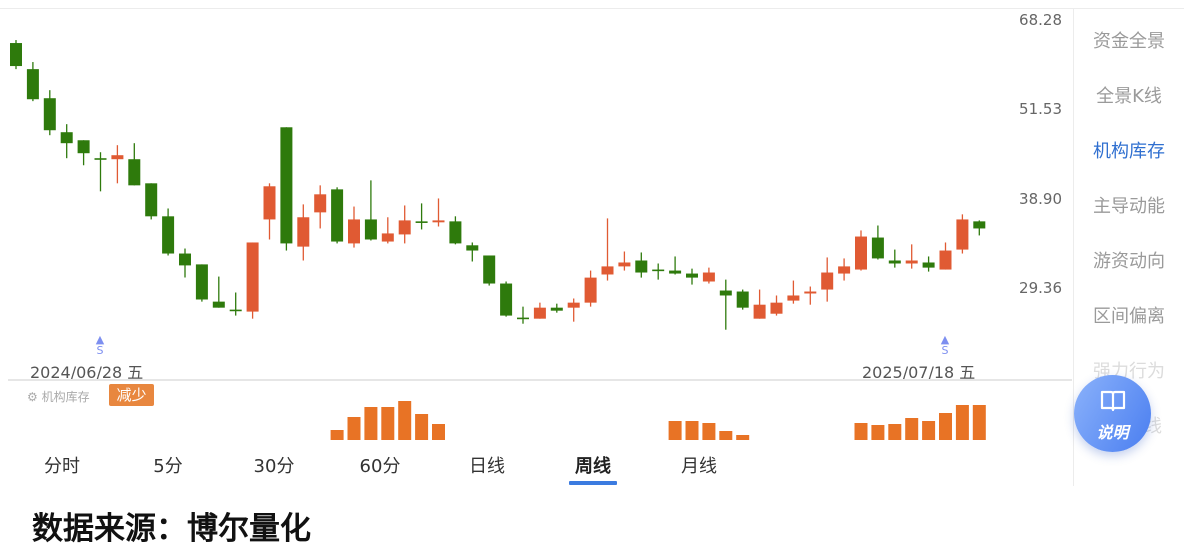  What do you see at coordinates (1112, 413) in the screenshot?
I see `help-button: 说明` at bounding box center [1112, 413].